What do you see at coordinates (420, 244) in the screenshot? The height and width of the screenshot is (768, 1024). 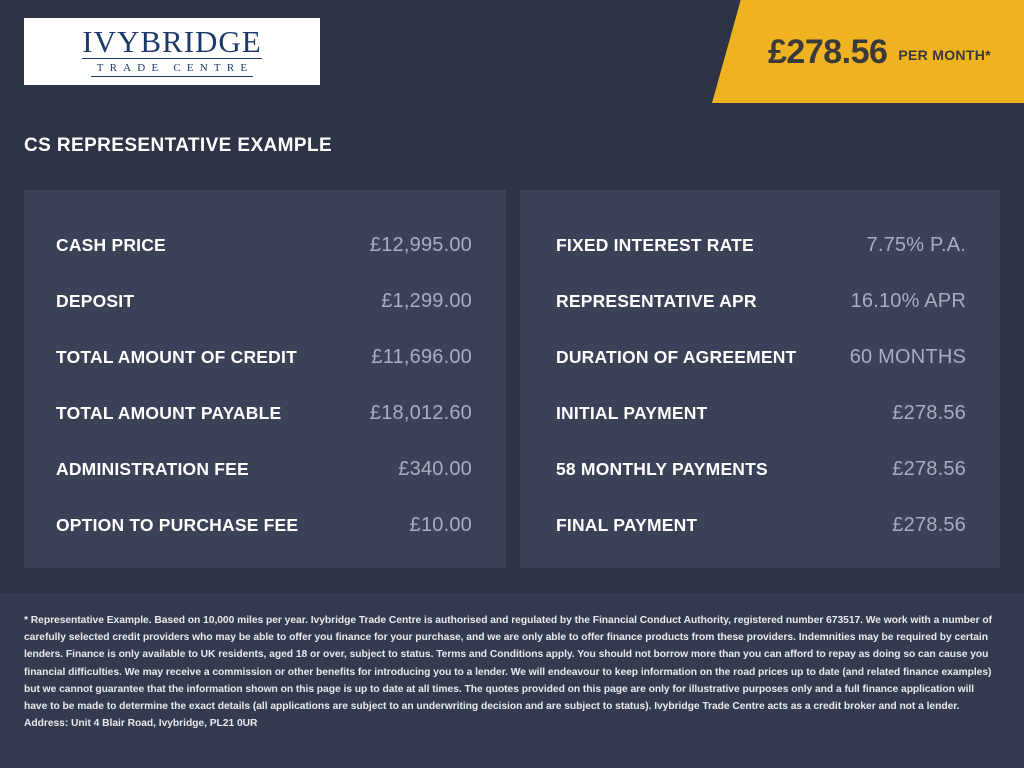 I see `row-value: £12,995.00` at bounding box center [420, 244].